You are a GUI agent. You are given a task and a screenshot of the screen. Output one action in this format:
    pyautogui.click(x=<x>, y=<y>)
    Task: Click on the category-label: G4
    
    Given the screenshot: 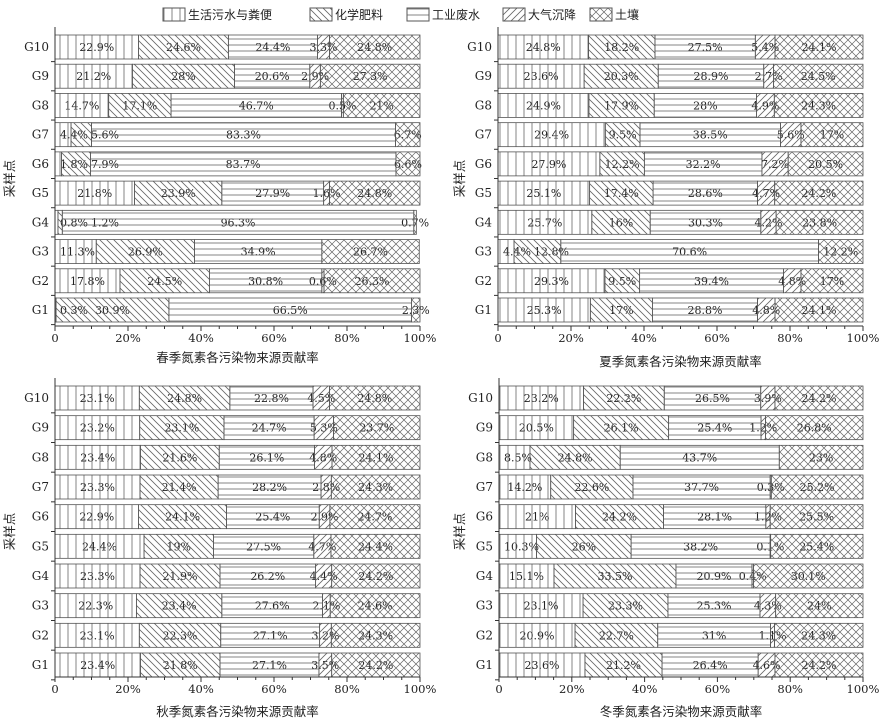 What is the action you would take?
    pyautogui.click(x=41, y=222)
    